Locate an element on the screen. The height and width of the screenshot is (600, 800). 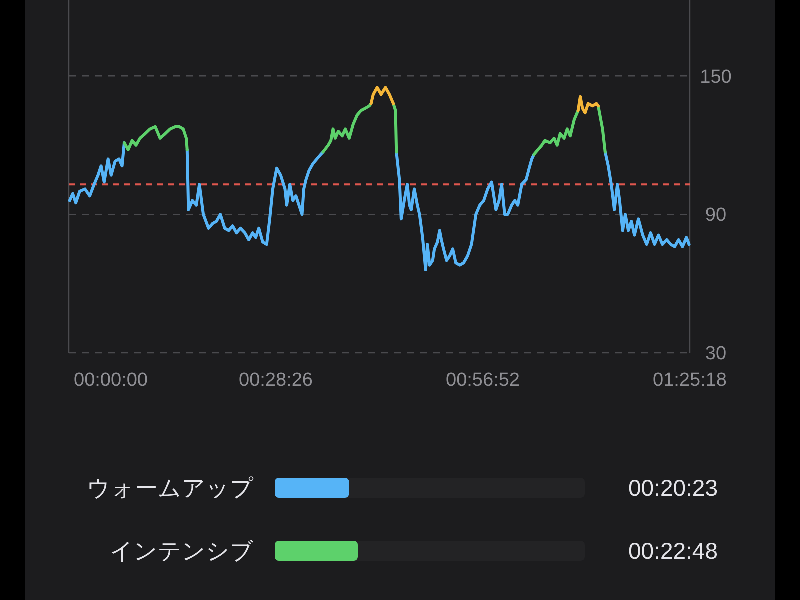
data-label: 00:22:48 is located at coordinates (673, 551).